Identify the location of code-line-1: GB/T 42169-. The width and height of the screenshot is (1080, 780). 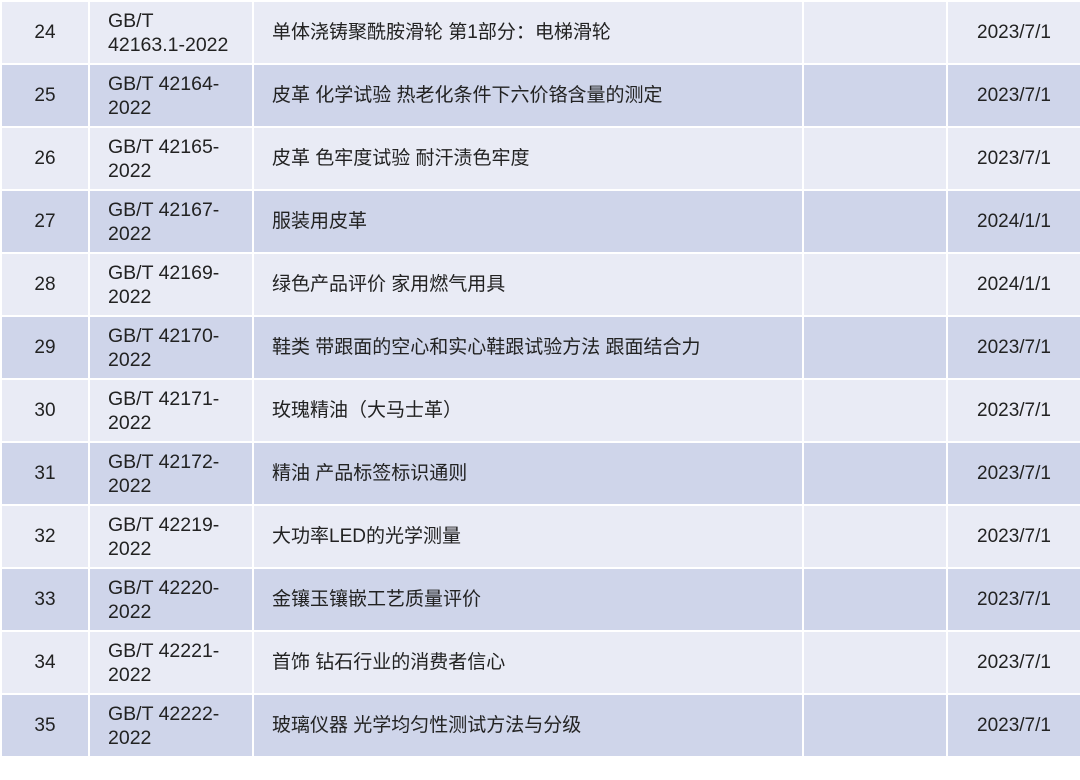
(164, 272).